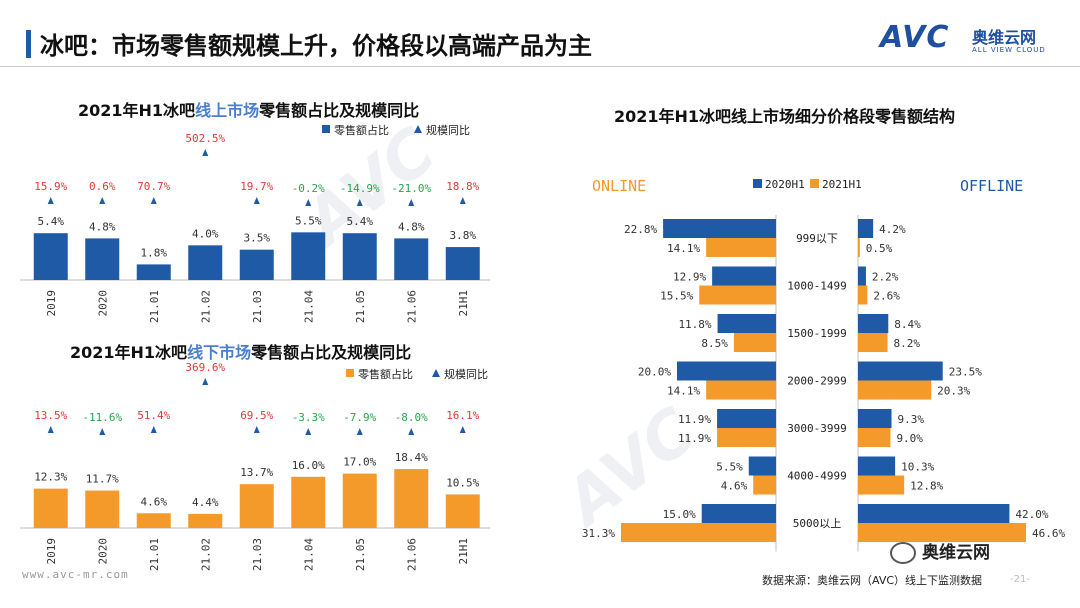  What do you see at coordinates (694, 324) in the screenshot?
I see `online-2020h1-label: 11.8%` at bounding box center [694, 324].